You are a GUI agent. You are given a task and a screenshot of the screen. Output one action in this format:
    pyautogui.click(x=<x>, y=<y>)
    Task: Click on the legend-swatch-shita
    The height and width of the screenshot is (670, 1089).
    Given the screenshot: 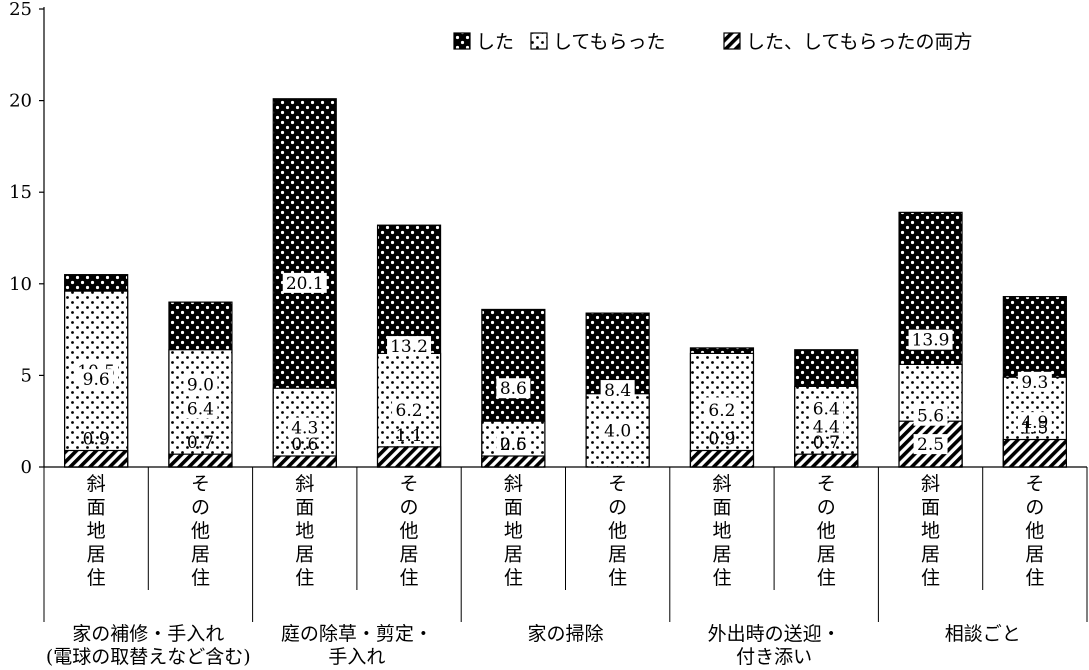 What is the action you would take?
    pyautogui.click(x=462, y=41)
    